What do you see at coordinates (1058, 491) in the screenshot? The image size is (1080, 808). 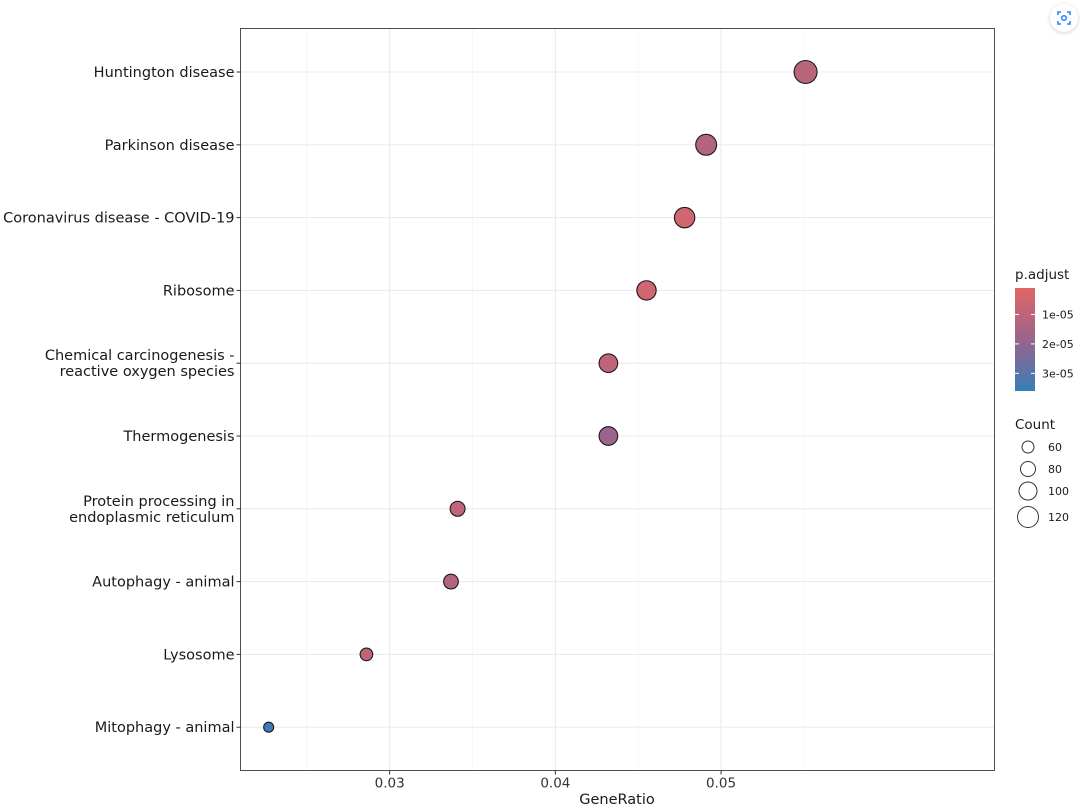 I see `size-legend-label: 100` at bounding box center [1058, 491].